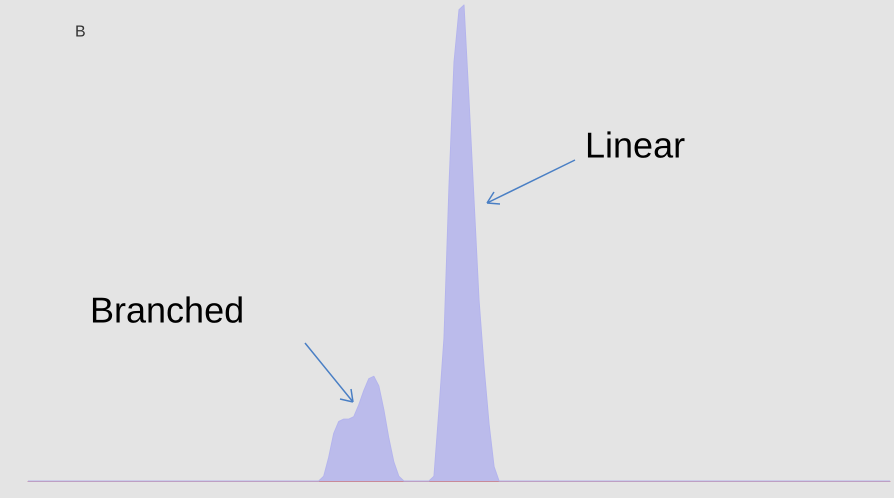 The image size is (894, 498). I want to click on annotation: B, so click(80, 32).